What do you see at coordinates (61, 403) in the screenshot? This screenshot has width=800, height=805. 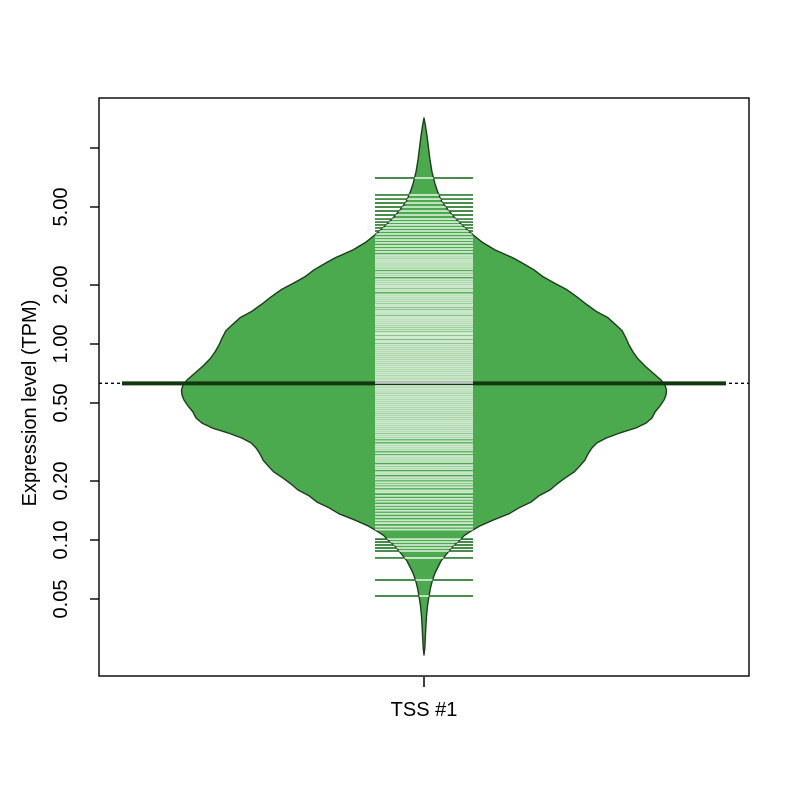 I see `y-tick-label: 0.50` at bounding box center [61, 403].